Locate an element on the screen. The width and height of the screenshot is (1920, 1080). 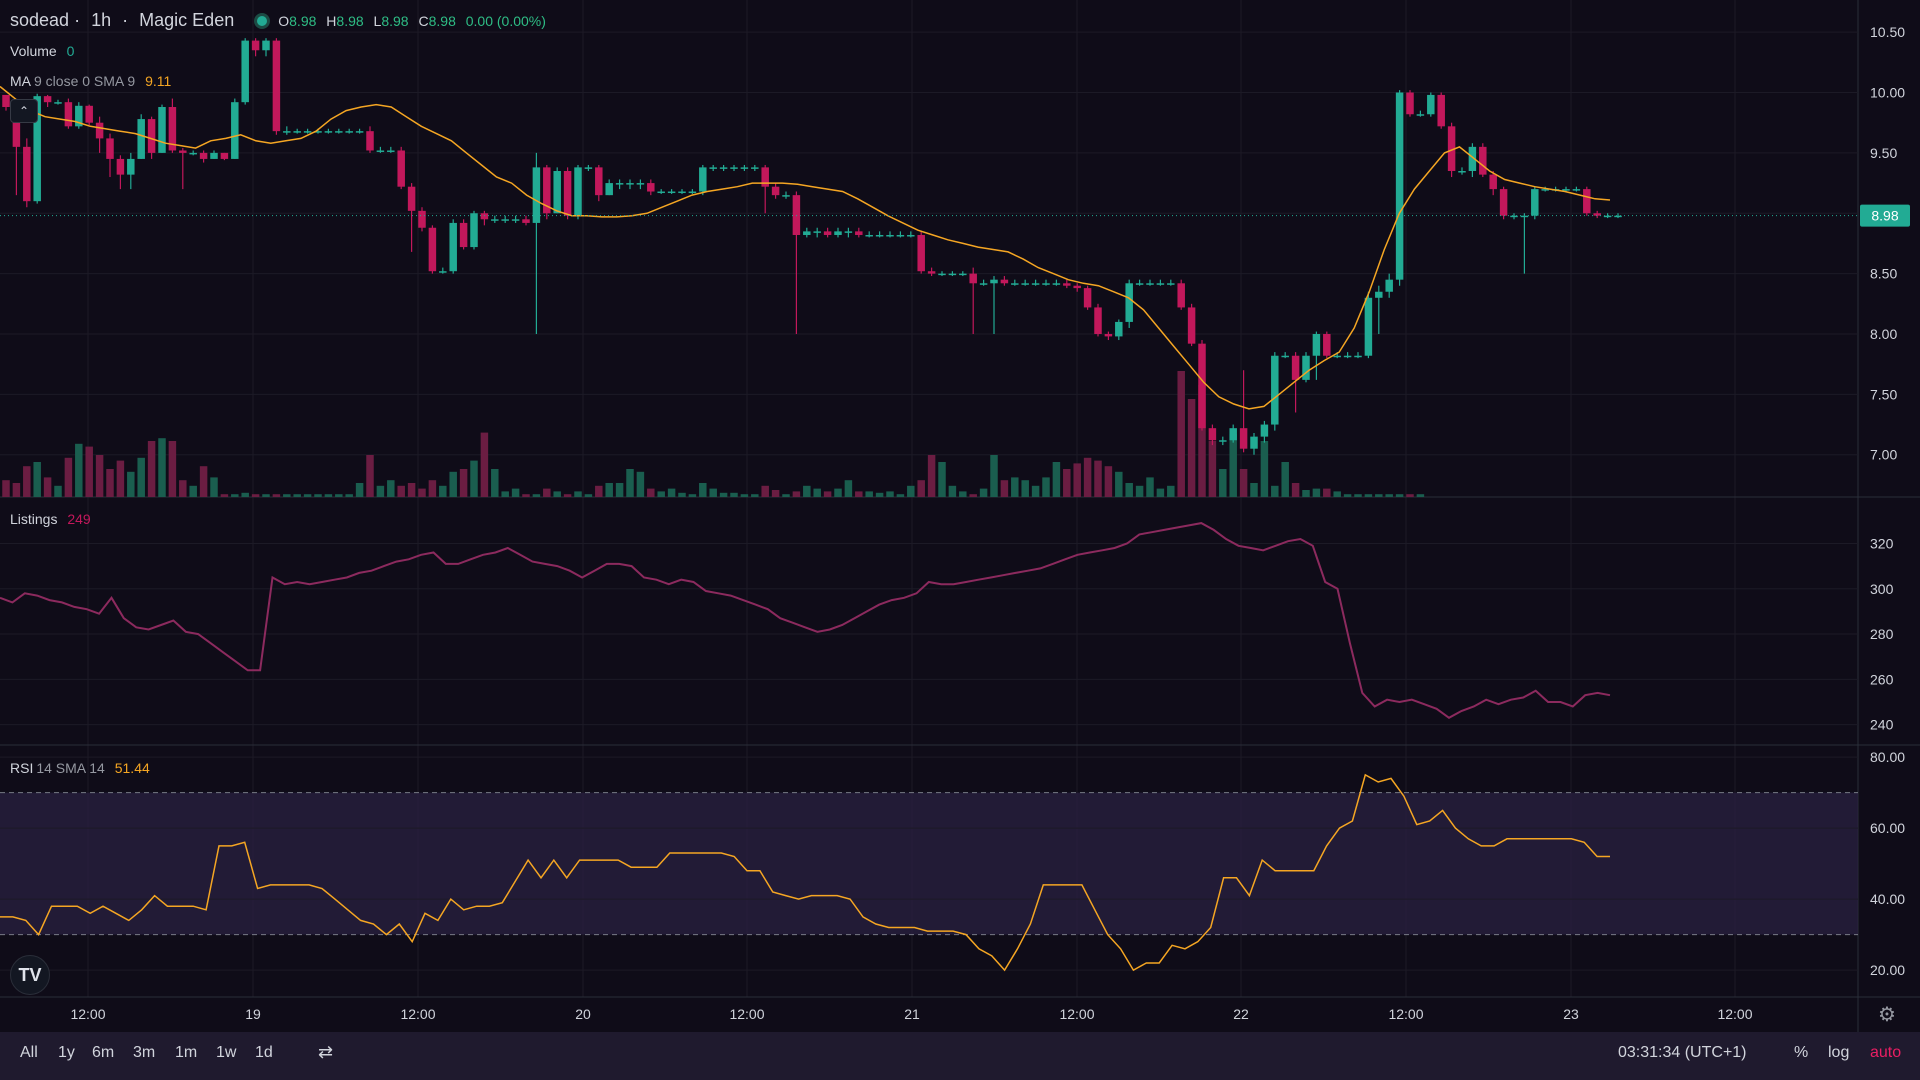
rsi-value: 51.44 is located at coordinates (132, 768).